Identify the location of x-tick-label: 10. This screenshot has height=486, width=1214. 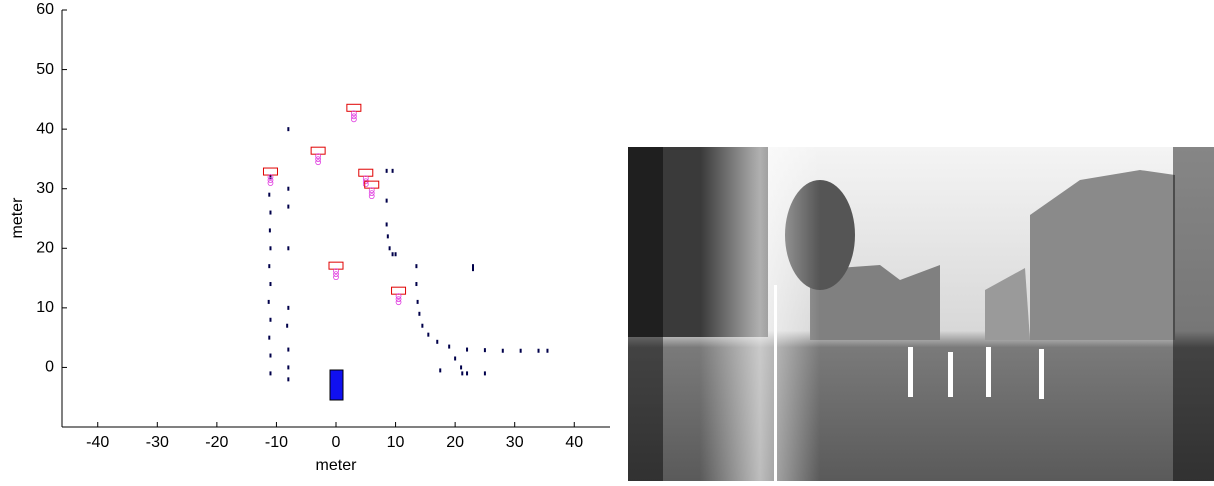
(396, 442).